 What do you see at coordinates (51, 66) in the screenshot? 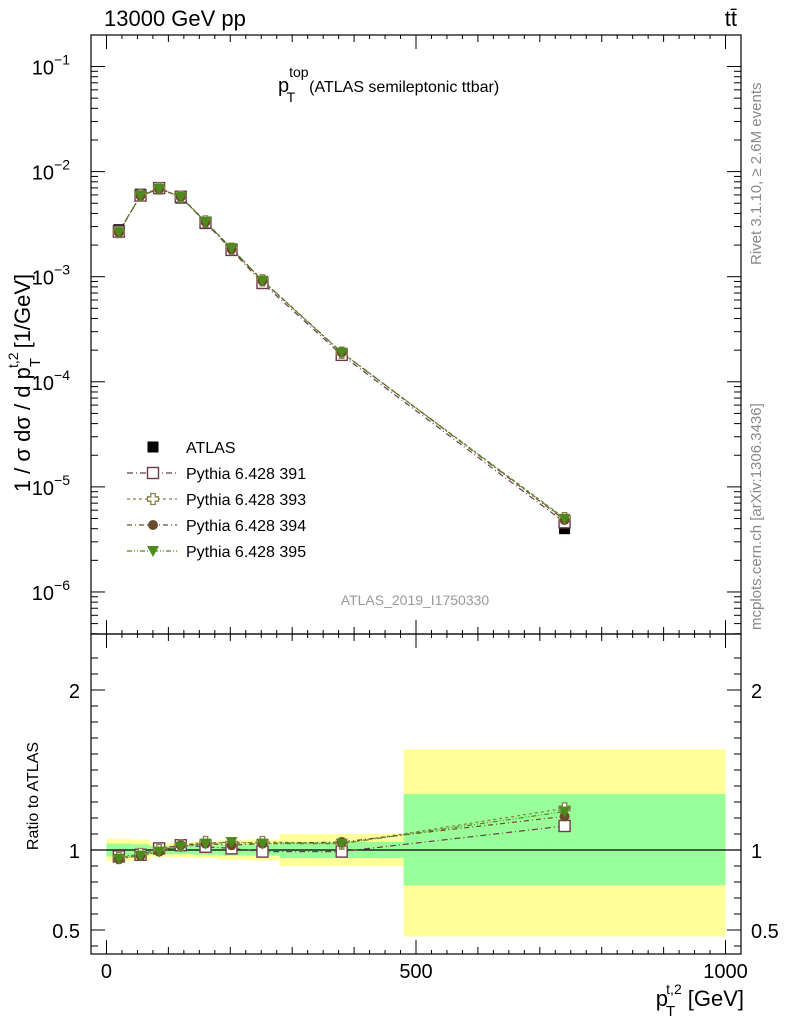
I see `main-y-tick-label-0: 10⁻¹` at bounding box center [51, 66].